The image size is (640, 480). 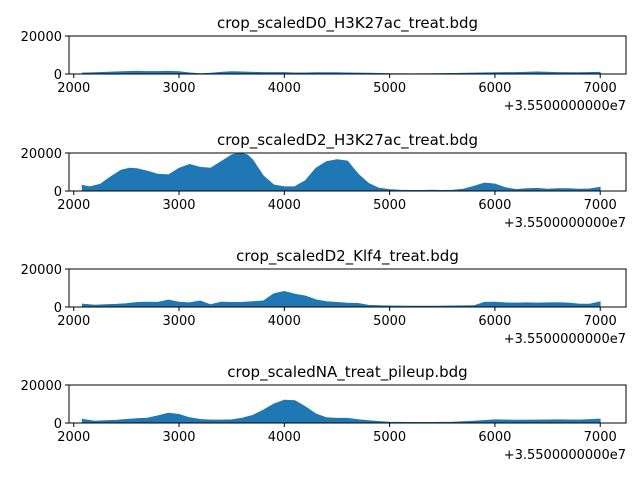 What do you see at coordinates (347, 372) in the screenshot?
I see `subplot-title: crop_scaledNA_treat_pileup.bdg` at bounding box center [347, 372].